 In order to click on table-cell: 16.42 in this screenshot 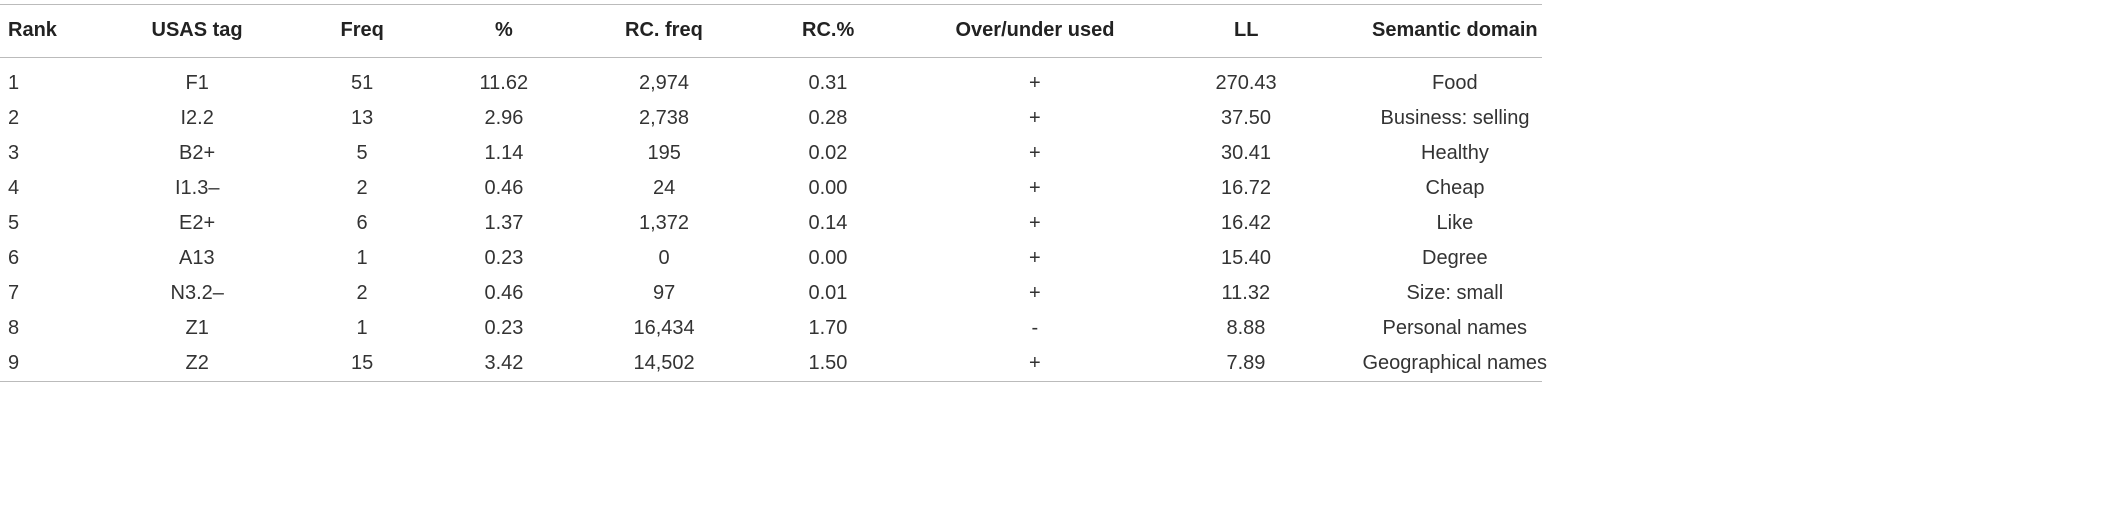, I will do `click(1246, 223)`.